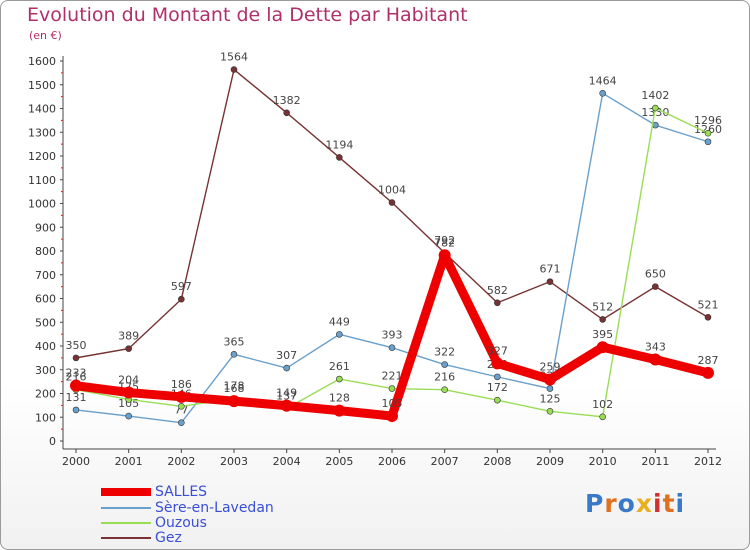 The image size is (750, 550). Describe the element at coordinates (45, 394) in the screenshot. I see `y-tick-label: 200` at that location.